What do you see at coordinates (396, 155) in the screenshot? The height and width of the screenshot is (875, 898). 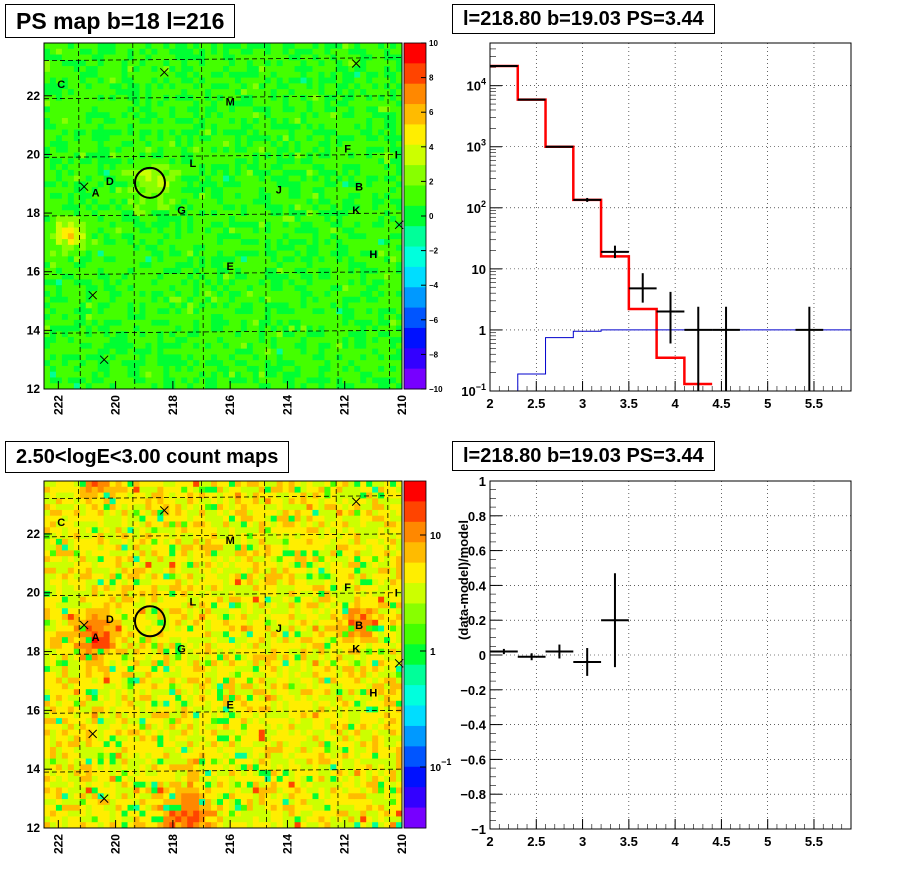 I see `source-label: I` at bounding box center [396, 155].